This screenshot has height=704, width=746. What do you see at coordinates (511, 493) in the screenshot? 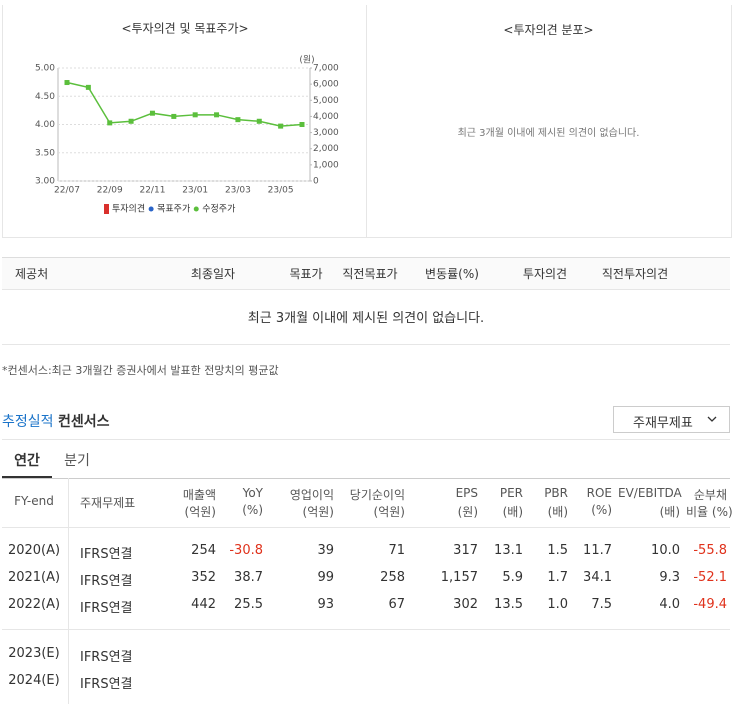
I see `column-header: PER` at bounding box center [511, 493].